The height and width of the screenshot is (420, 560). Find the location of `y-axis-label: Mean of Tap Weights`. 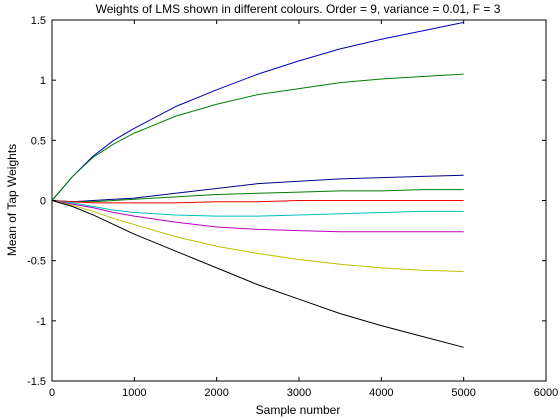

y-axis-label: Mean of Tap Weights is located at coordinates (12, 200).